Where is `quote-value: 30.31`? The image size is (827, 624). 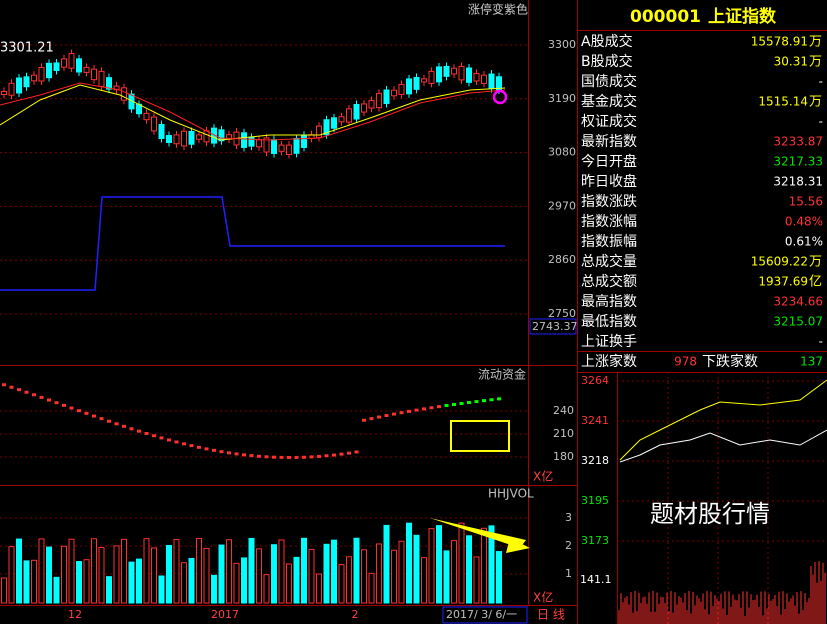
quote-value: 30.31 is located at coordinates (791, 62).